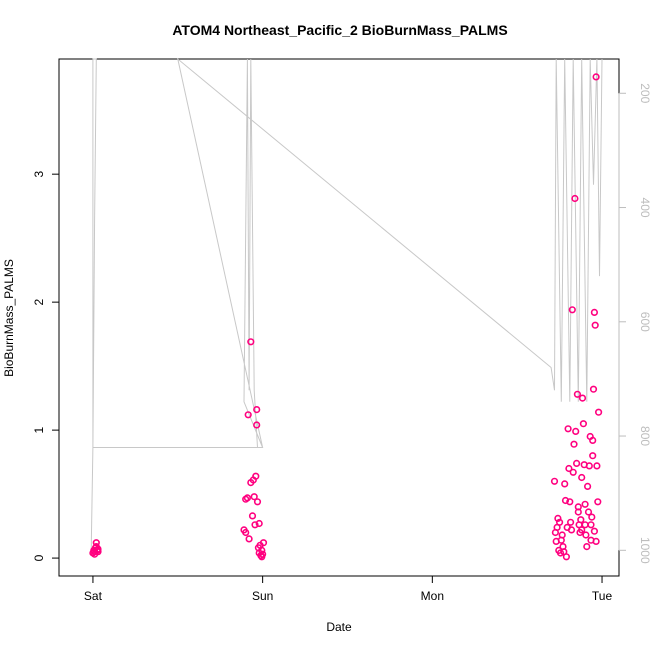 The image size is (650, 650). I want to click on y-axis-right: 200 400 600 800 1000, so click(634, 323).